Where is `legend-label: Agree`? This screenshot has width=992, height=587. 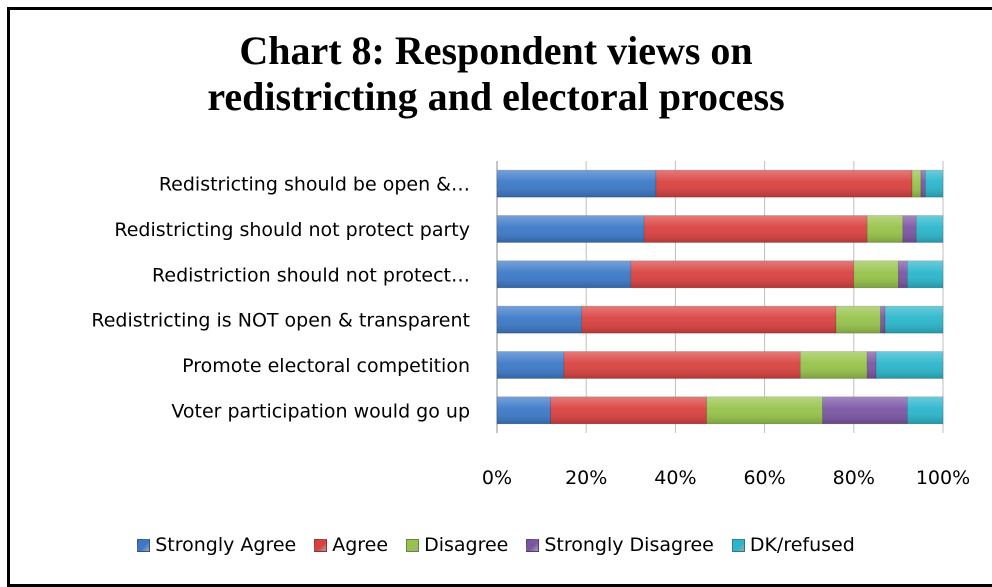 legend-label: Agree is located at coordinates (360, 544).